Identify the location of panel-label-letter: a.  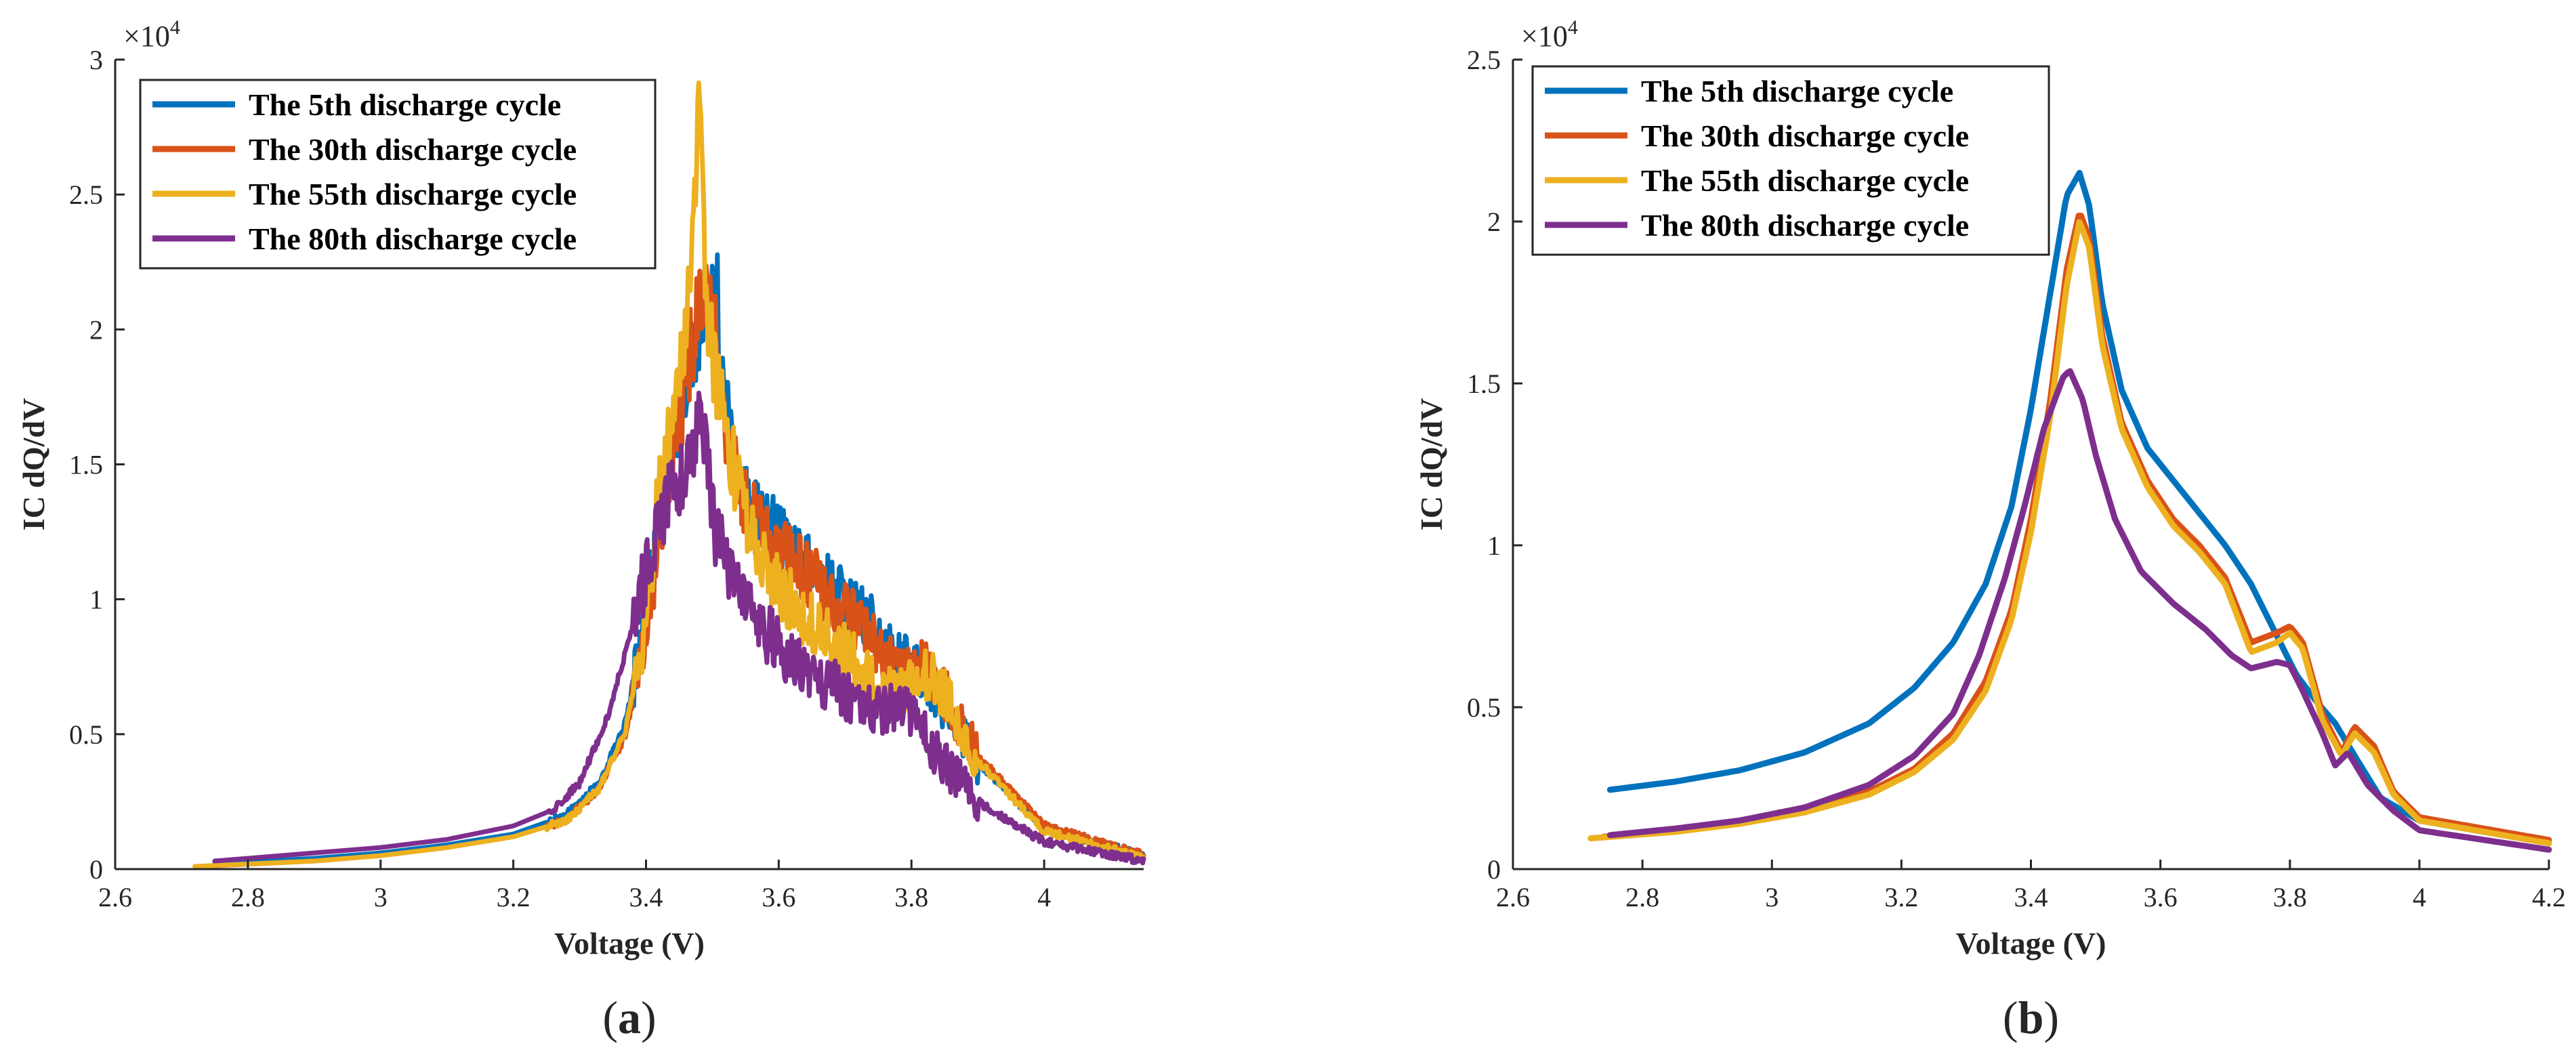
(629, 1017).